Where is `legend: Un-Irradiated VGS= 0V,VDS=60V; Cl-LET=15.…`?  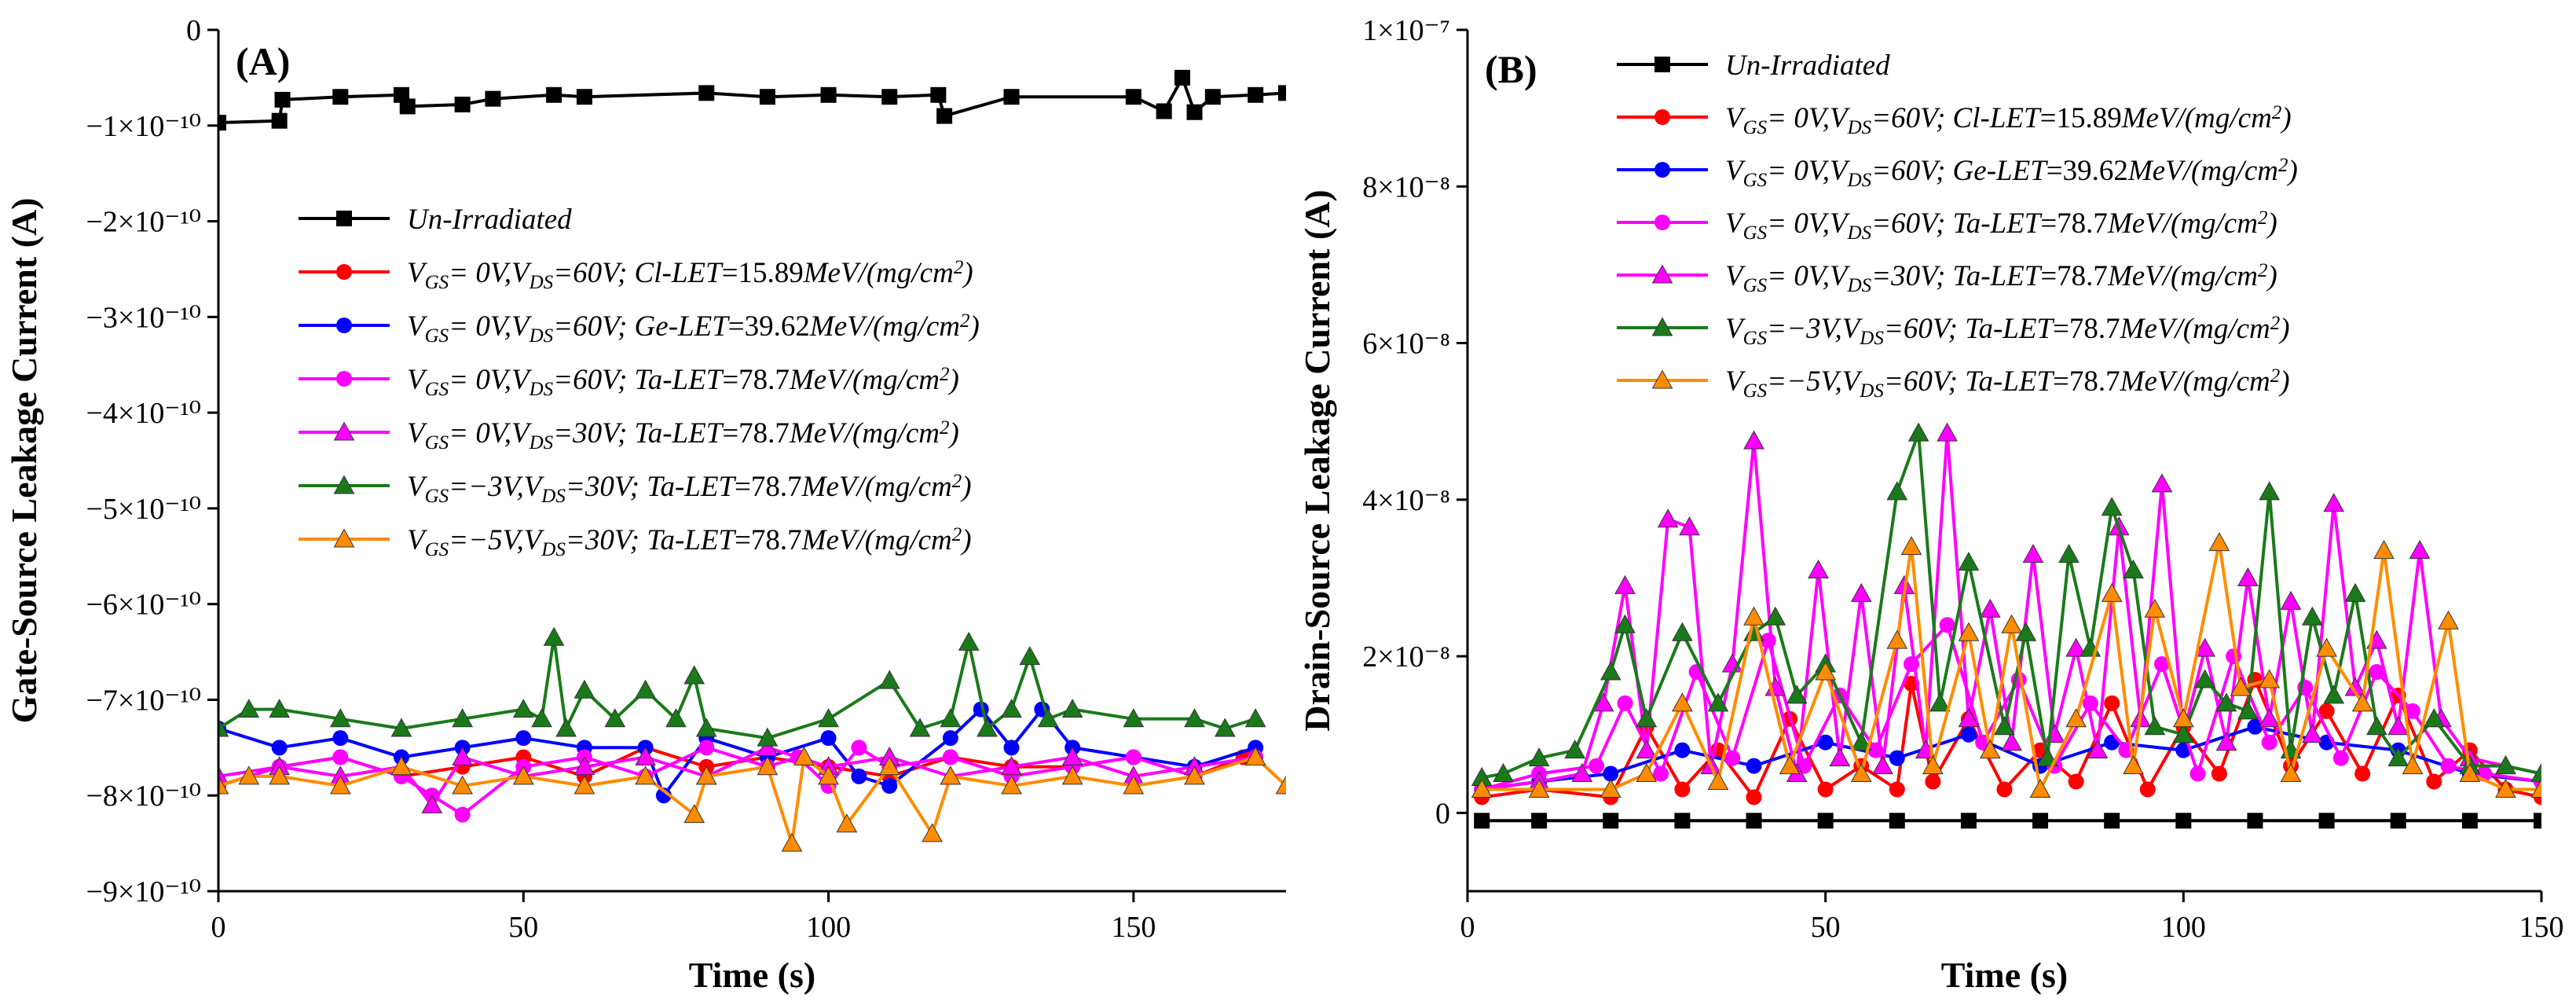
legend: Un-Irradiated VGS= 0V,VDS=60V; Cl-LET=15.… is located at coordinates (639, 382).